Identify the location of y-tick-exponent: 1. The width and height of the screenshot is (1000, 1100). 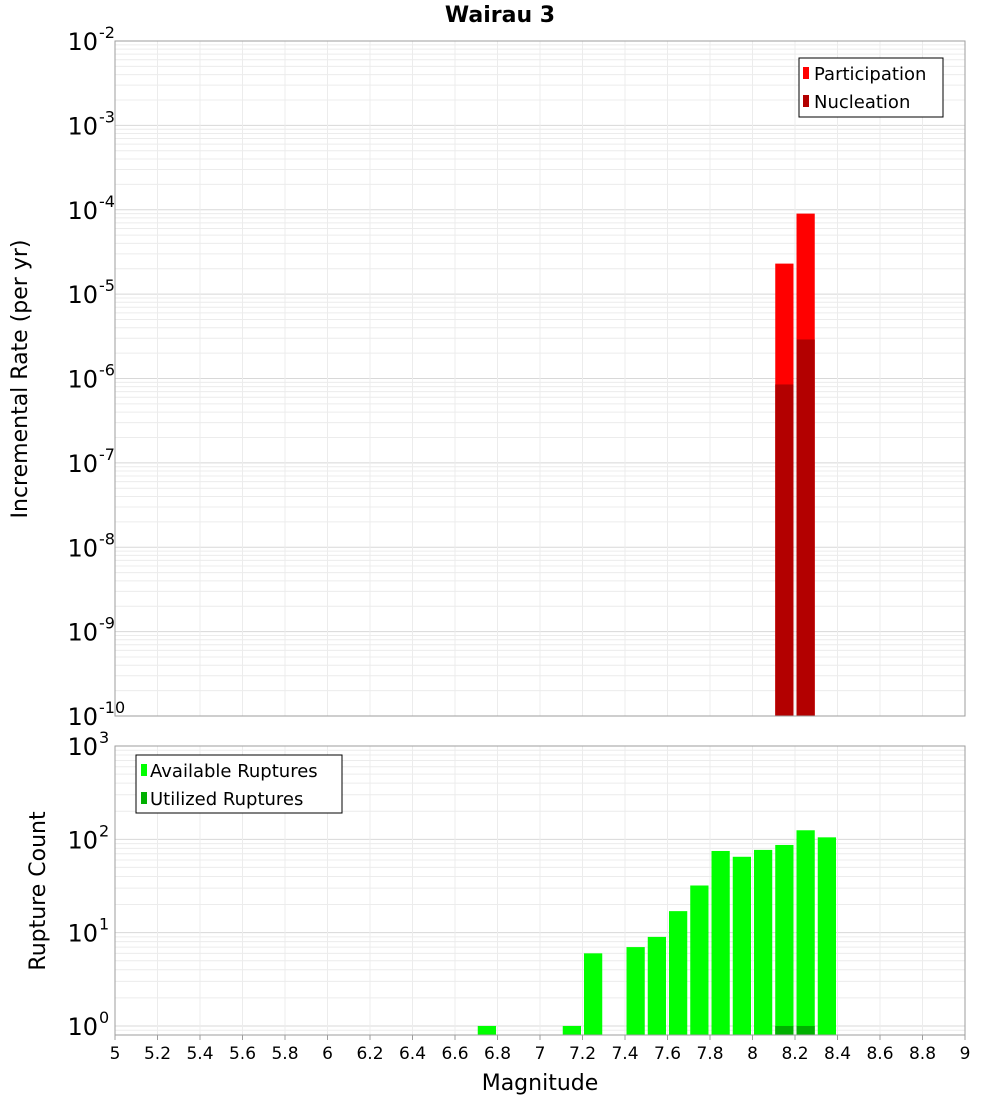
(104, 924).